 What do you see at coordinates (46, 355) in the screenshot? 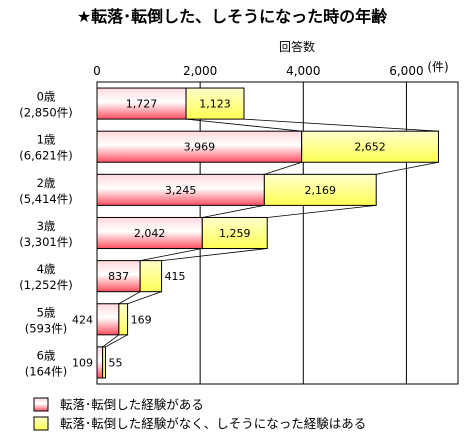
I see `category-label-age: 6歳` at bounding box center [46, 355].